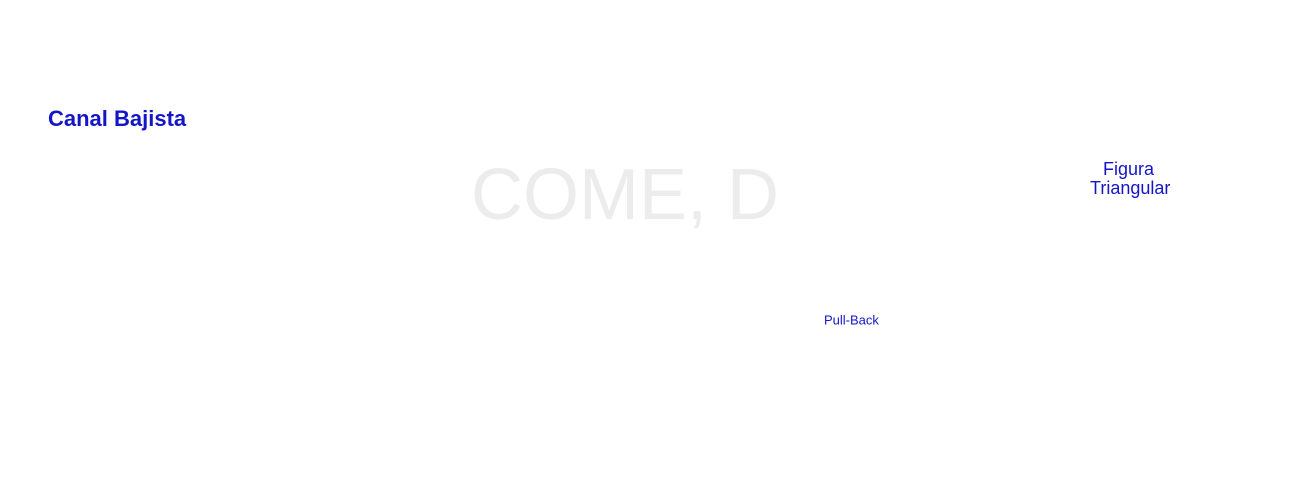 The image size is (1289, 501). I want to click on annotation: Figura, so click(1129, 169).